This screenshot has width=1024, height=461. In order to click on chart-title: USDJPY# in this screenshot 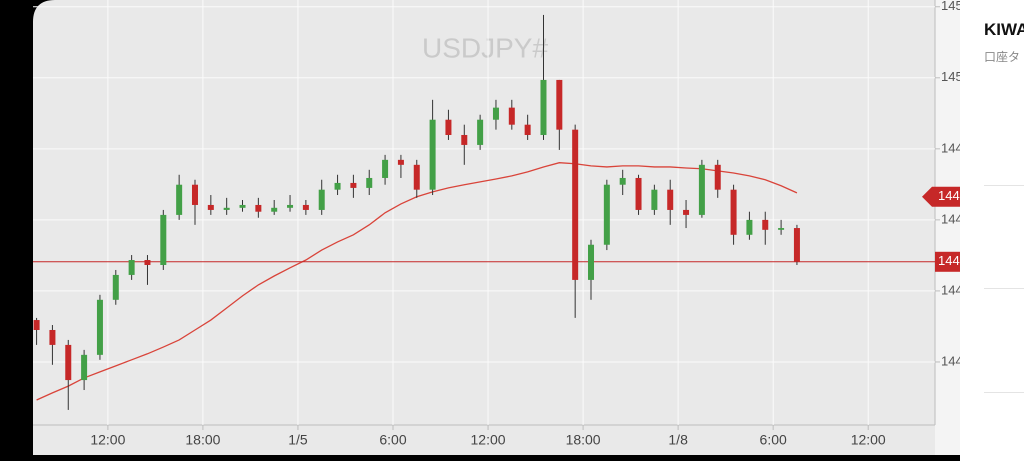, I will do `click(485, 47)`.